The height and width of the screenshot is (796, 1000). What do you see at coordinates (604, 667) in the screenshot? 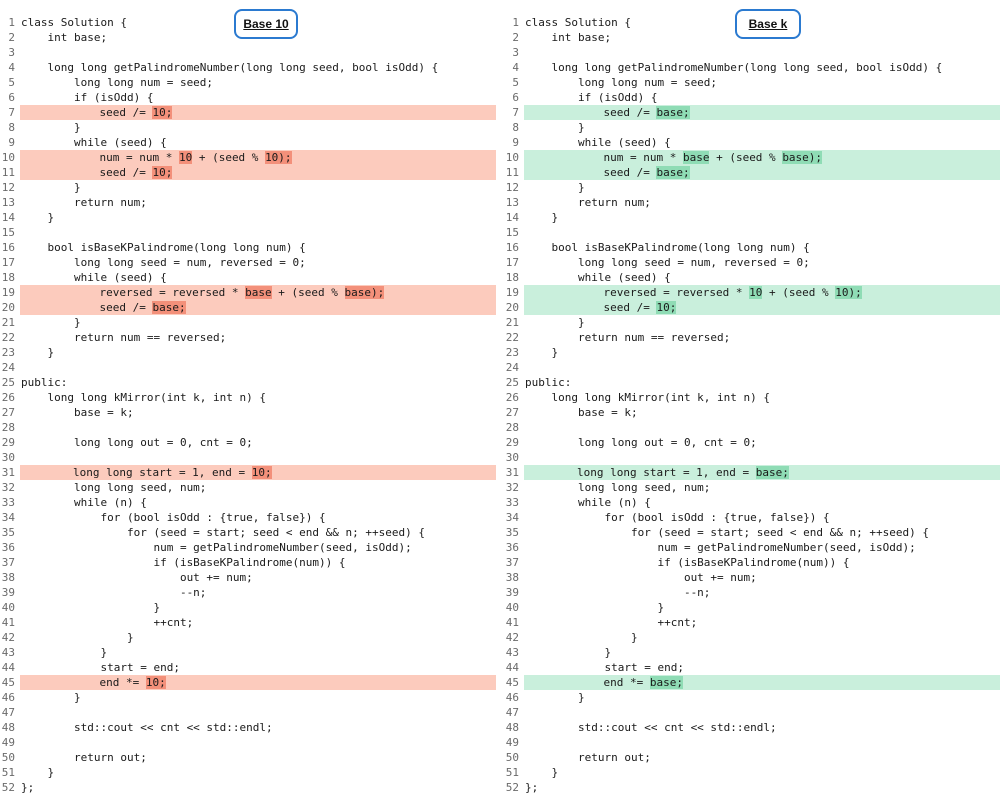
I see `code-segment: start = end;` at bounding box center [604, 667].